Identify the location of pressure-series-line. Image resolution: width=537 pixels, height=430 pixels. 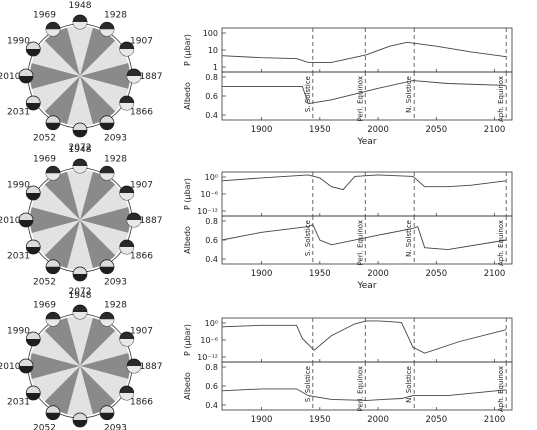
(364, 337).